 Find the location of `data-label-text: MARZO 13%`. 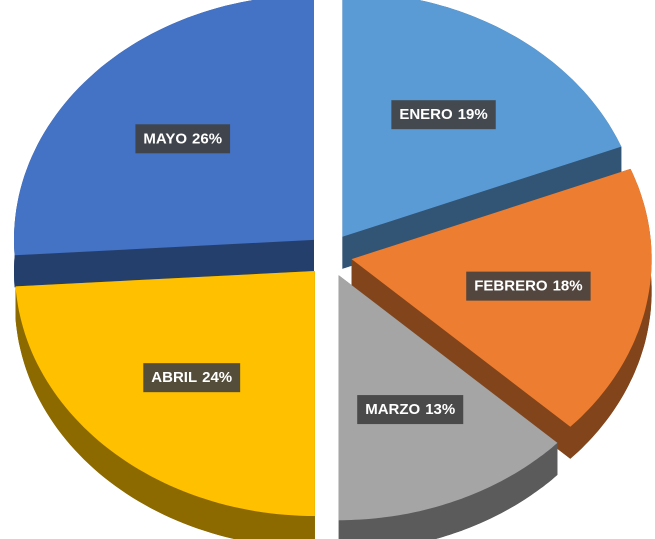

data-label-text: MARZO 13% is located at coordinates (410, 409).